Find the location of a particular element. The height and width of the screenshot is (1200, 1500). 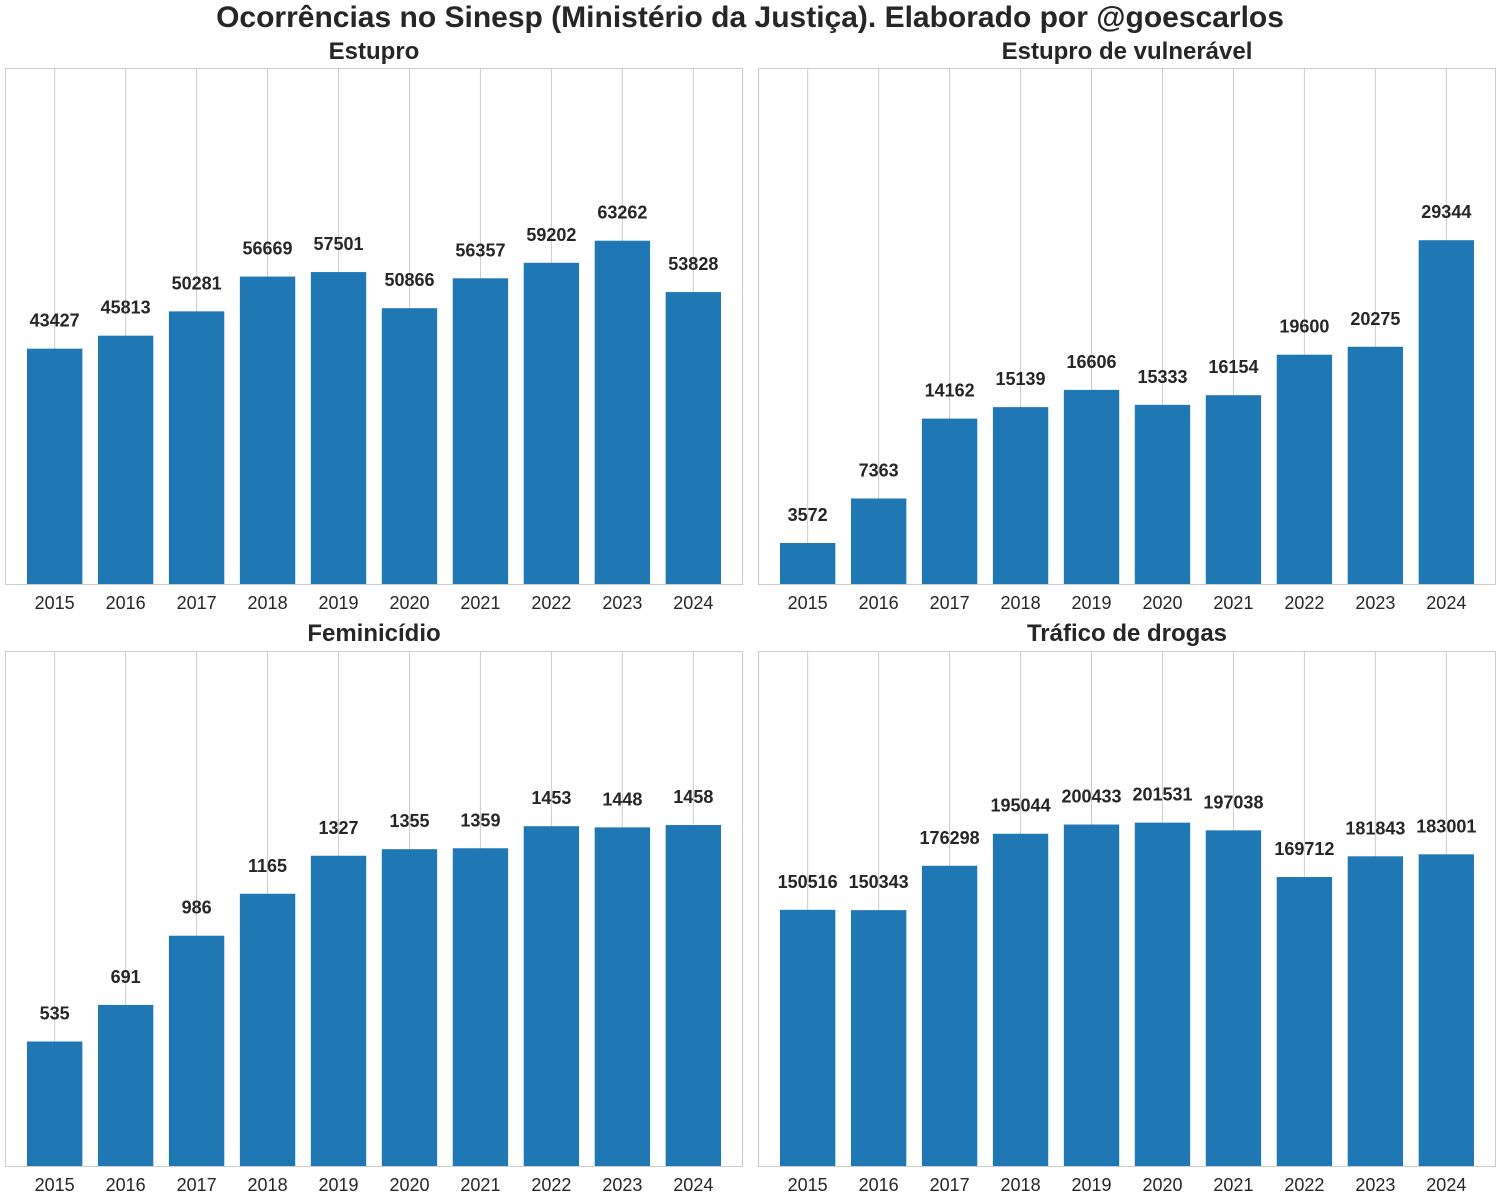

bar-value-label: 1458 is located at coordinates (693, 797).